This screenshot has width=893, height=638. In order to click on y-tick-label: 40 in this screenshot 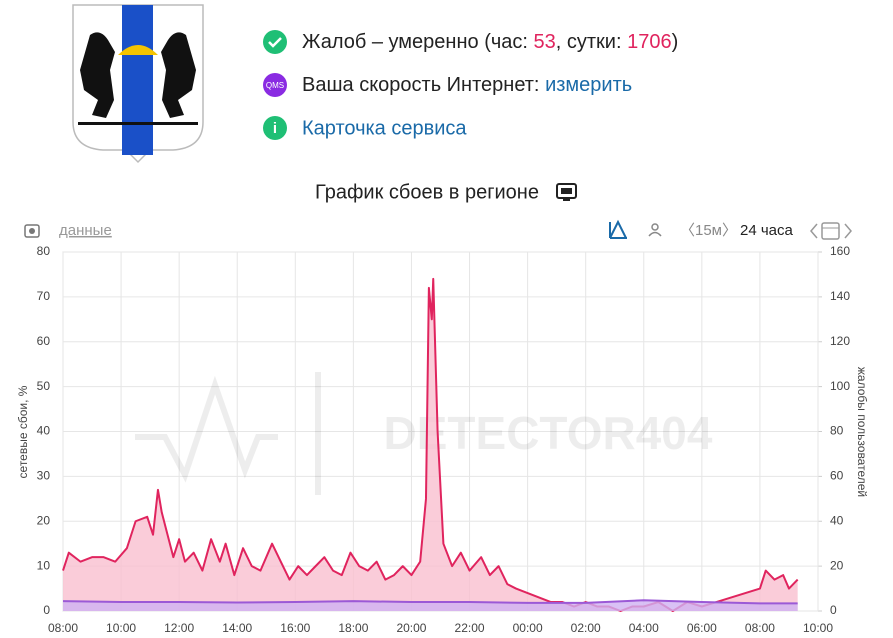, I will do `click(44, 431)`.